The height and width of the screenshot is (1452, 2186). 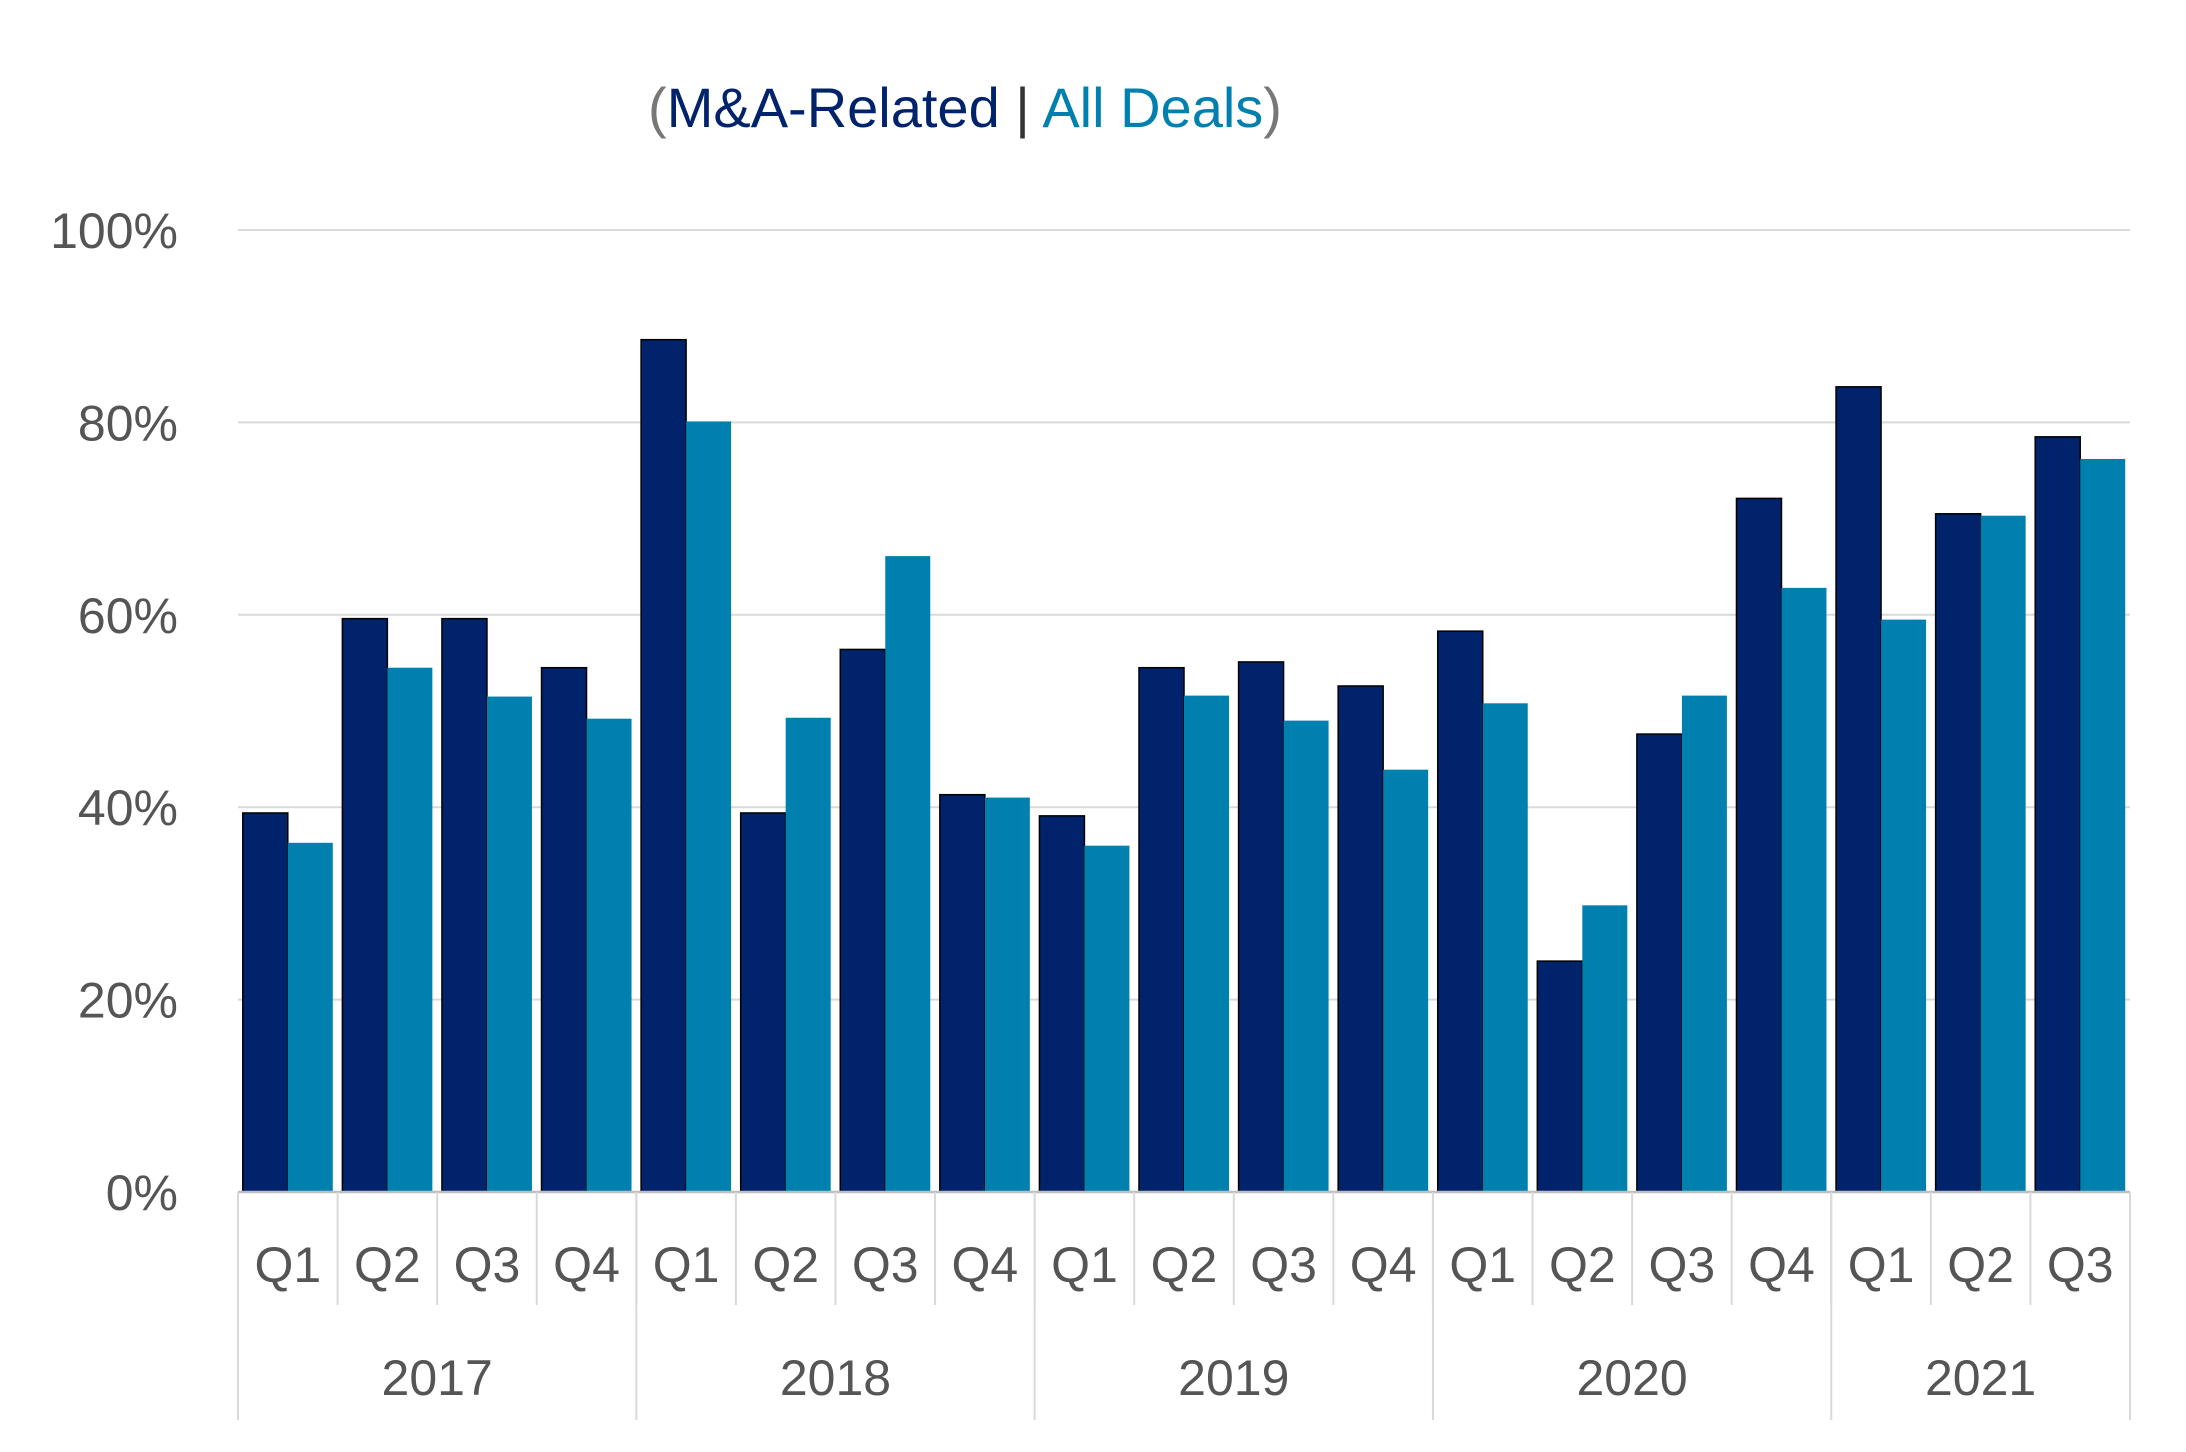 I want to click on y-tick-label: 80%, so click(x=128, y=423).